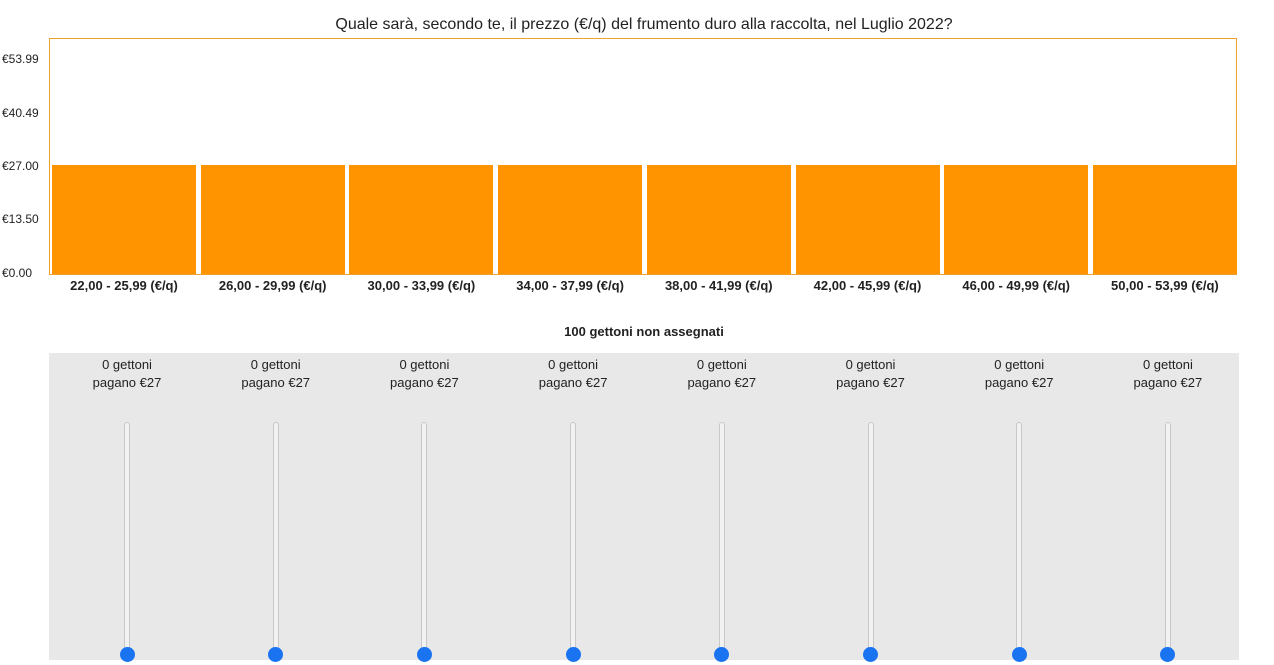 The image size is (1274, 665). What do you see at coordinates (17, 273) in the screenshot?
I see `y-tick-label: €0.00` at bounding box center [17, 273].